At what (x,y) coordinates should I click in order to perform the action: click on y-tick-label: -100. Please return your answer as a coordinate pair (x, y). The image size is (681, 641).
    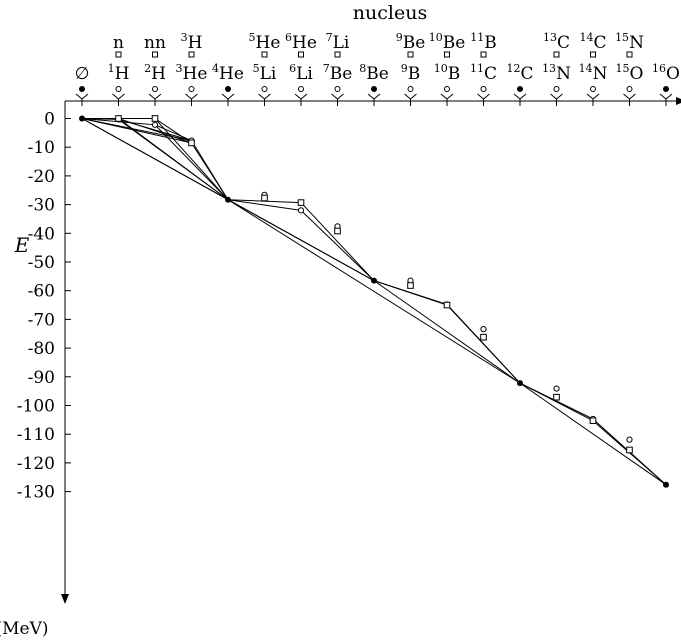
    Looking at the image, I should click on (36, 407).